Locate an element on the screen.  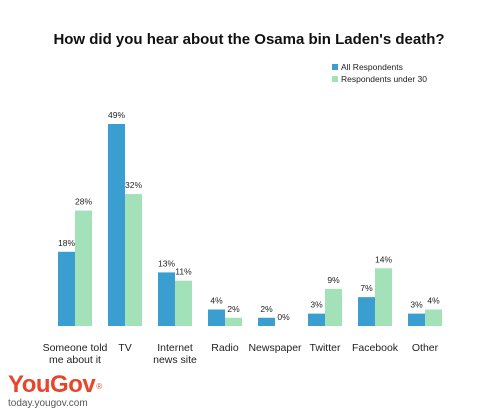
category-label: Someone told is located at coordinates (75, 348).